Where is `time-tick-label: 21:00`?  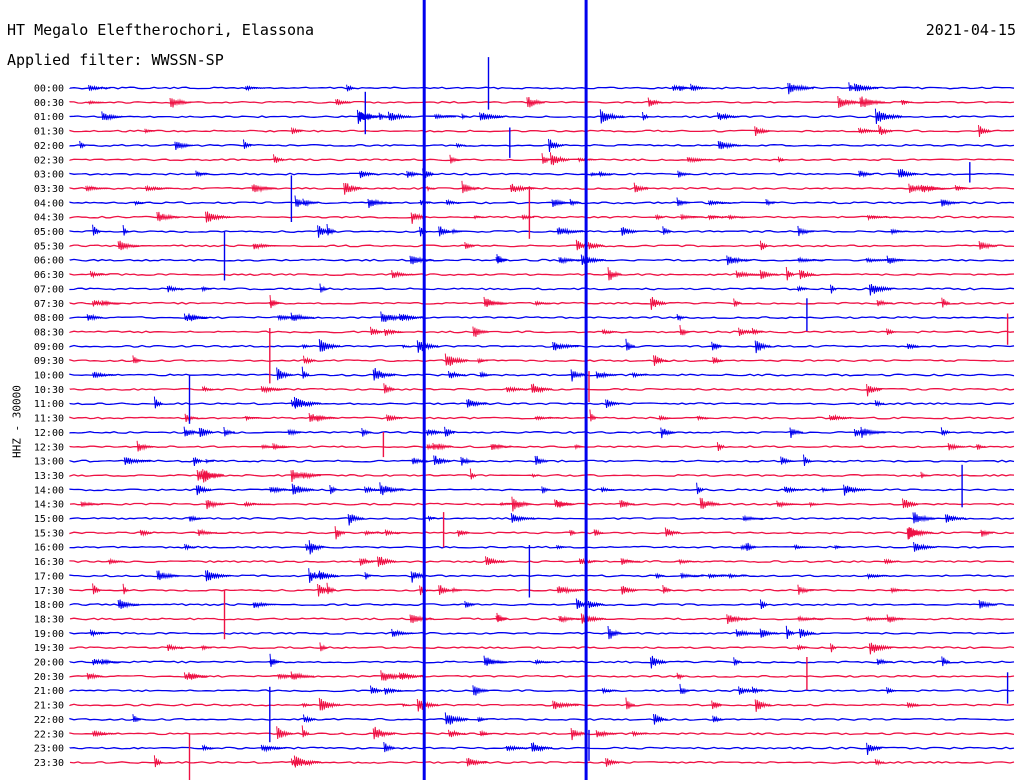 time-tick-label: 21:00 is located at coordinates (49, 691).